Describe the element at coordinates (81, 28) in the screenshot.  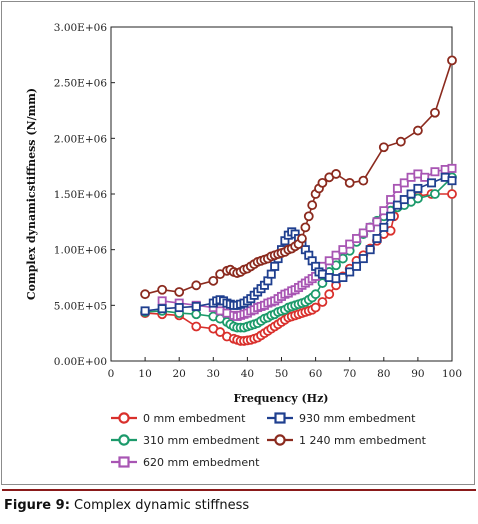
I see `y-tick-label: 3.00E+06` at that location.